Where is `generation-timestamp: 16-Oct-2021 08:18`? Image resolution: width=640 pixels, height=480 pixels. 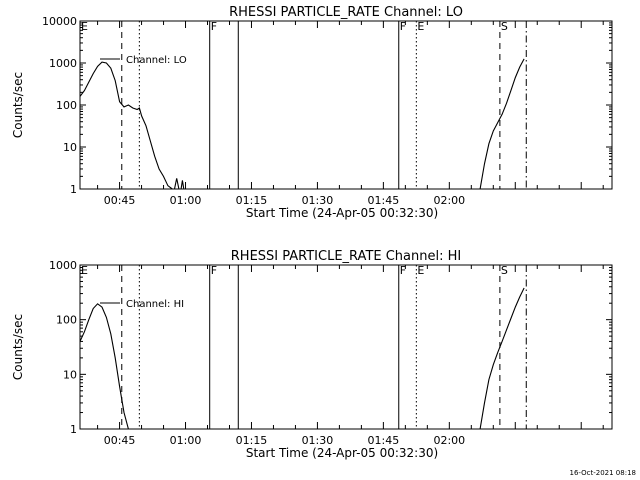 generation-timestamp: 16-Oct-2021 08:18 is located at coordinates (603, 473).